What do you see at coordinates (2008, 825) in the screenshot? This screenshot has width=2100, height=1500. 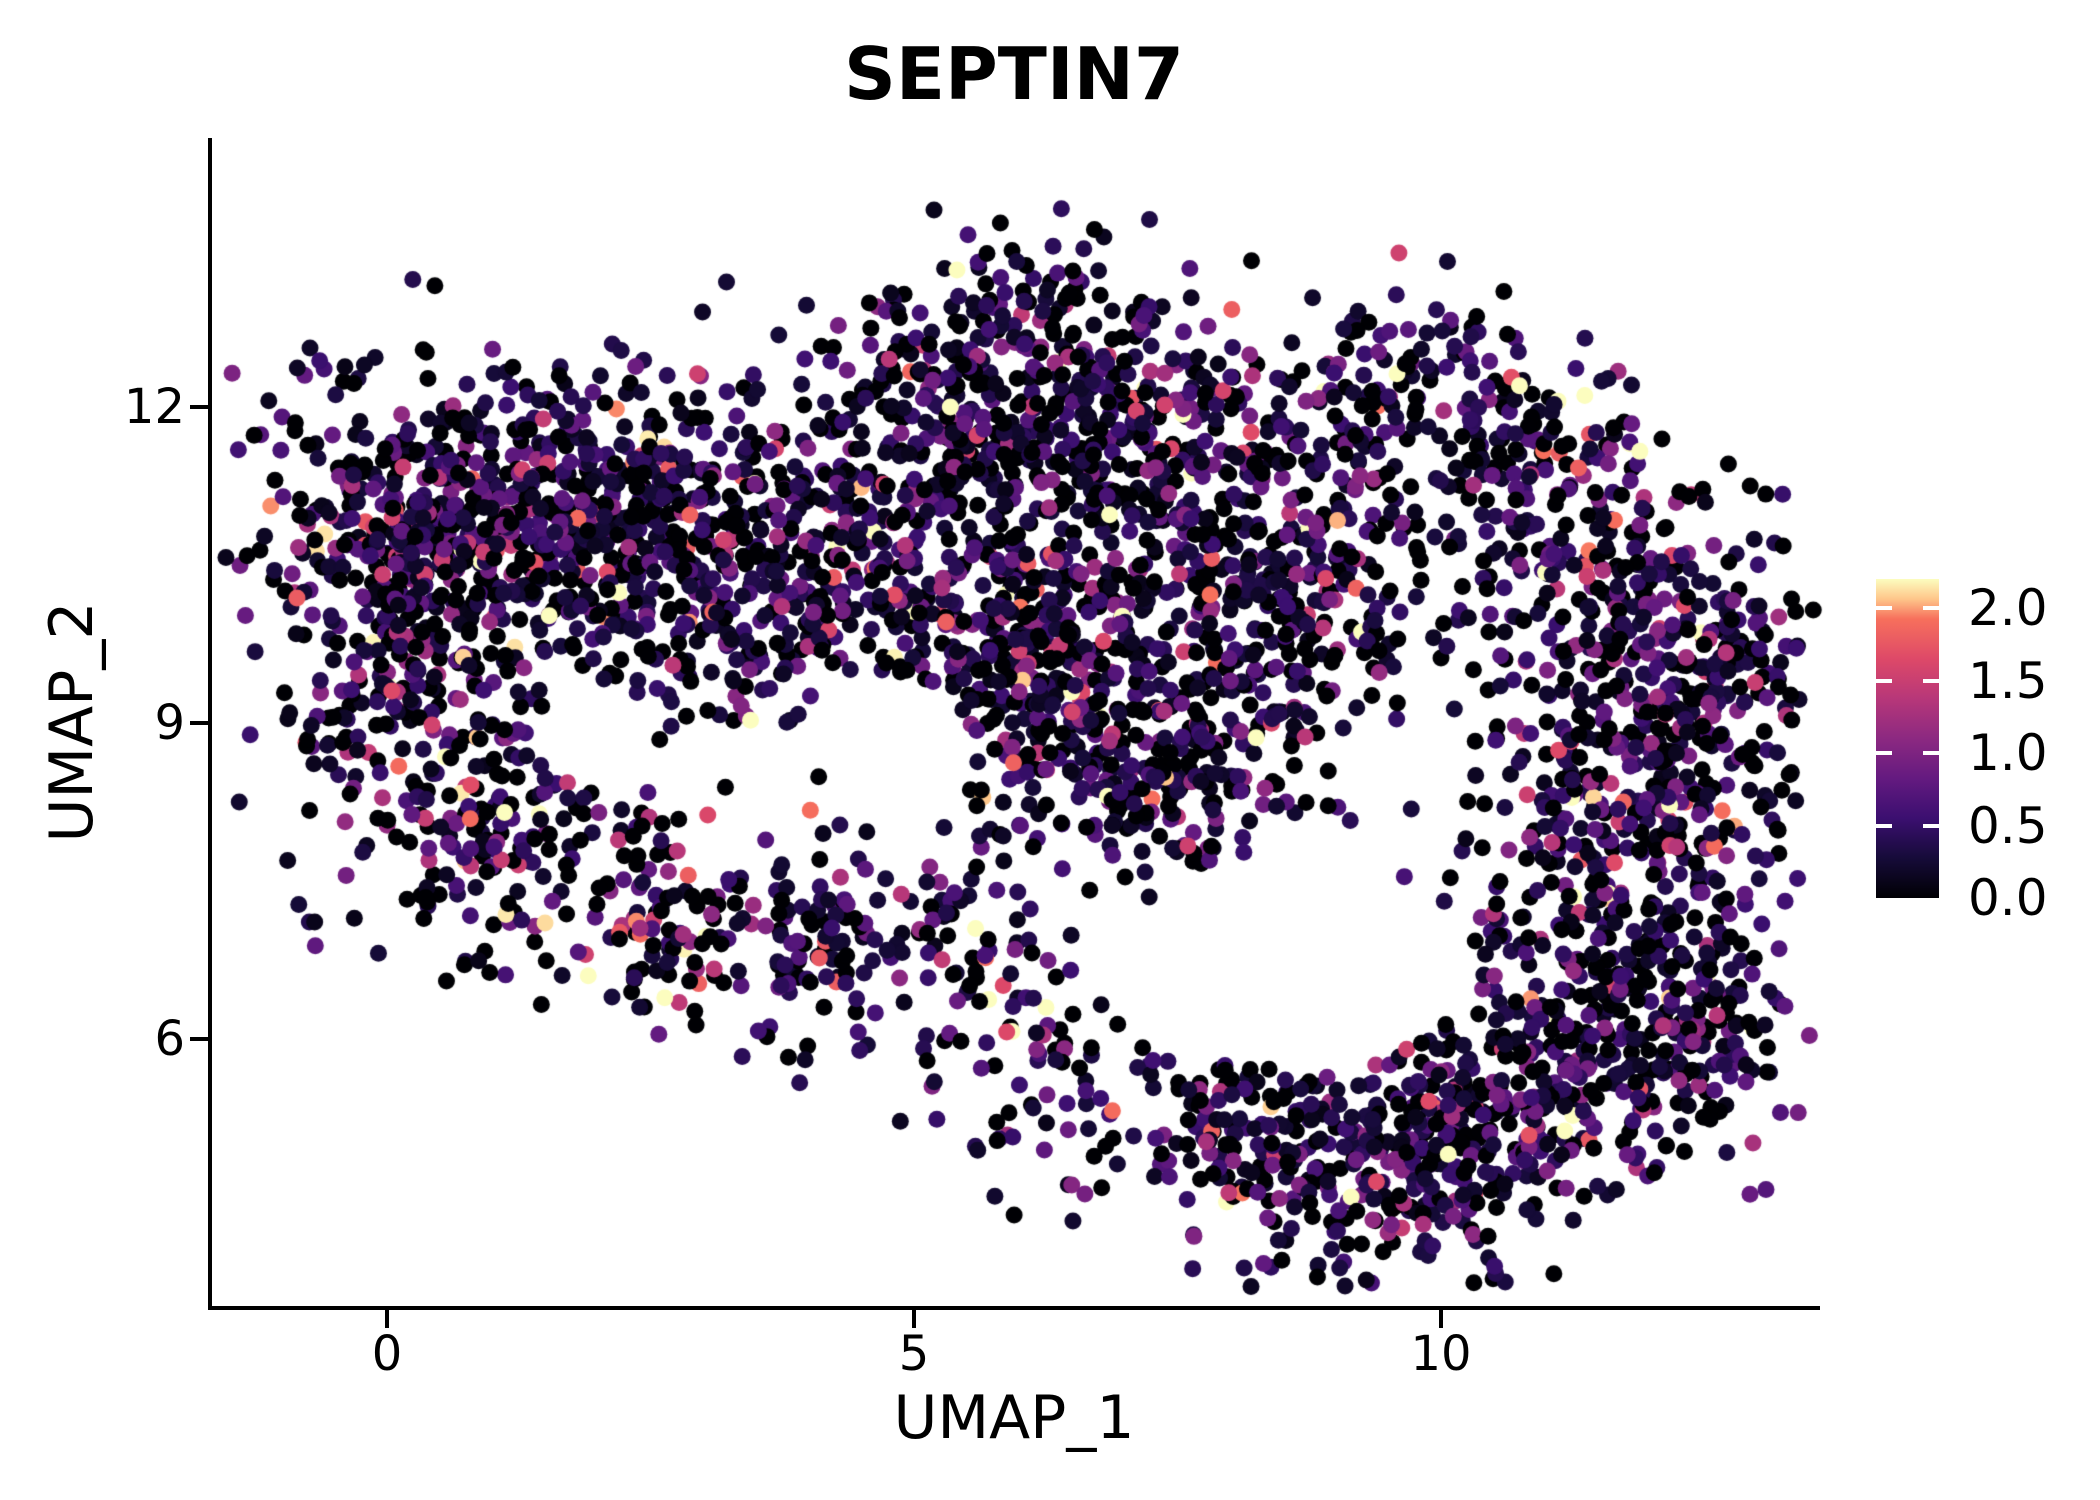 I see `colorbar-tick-label: 0.5` at bounding box center [2008, 825].